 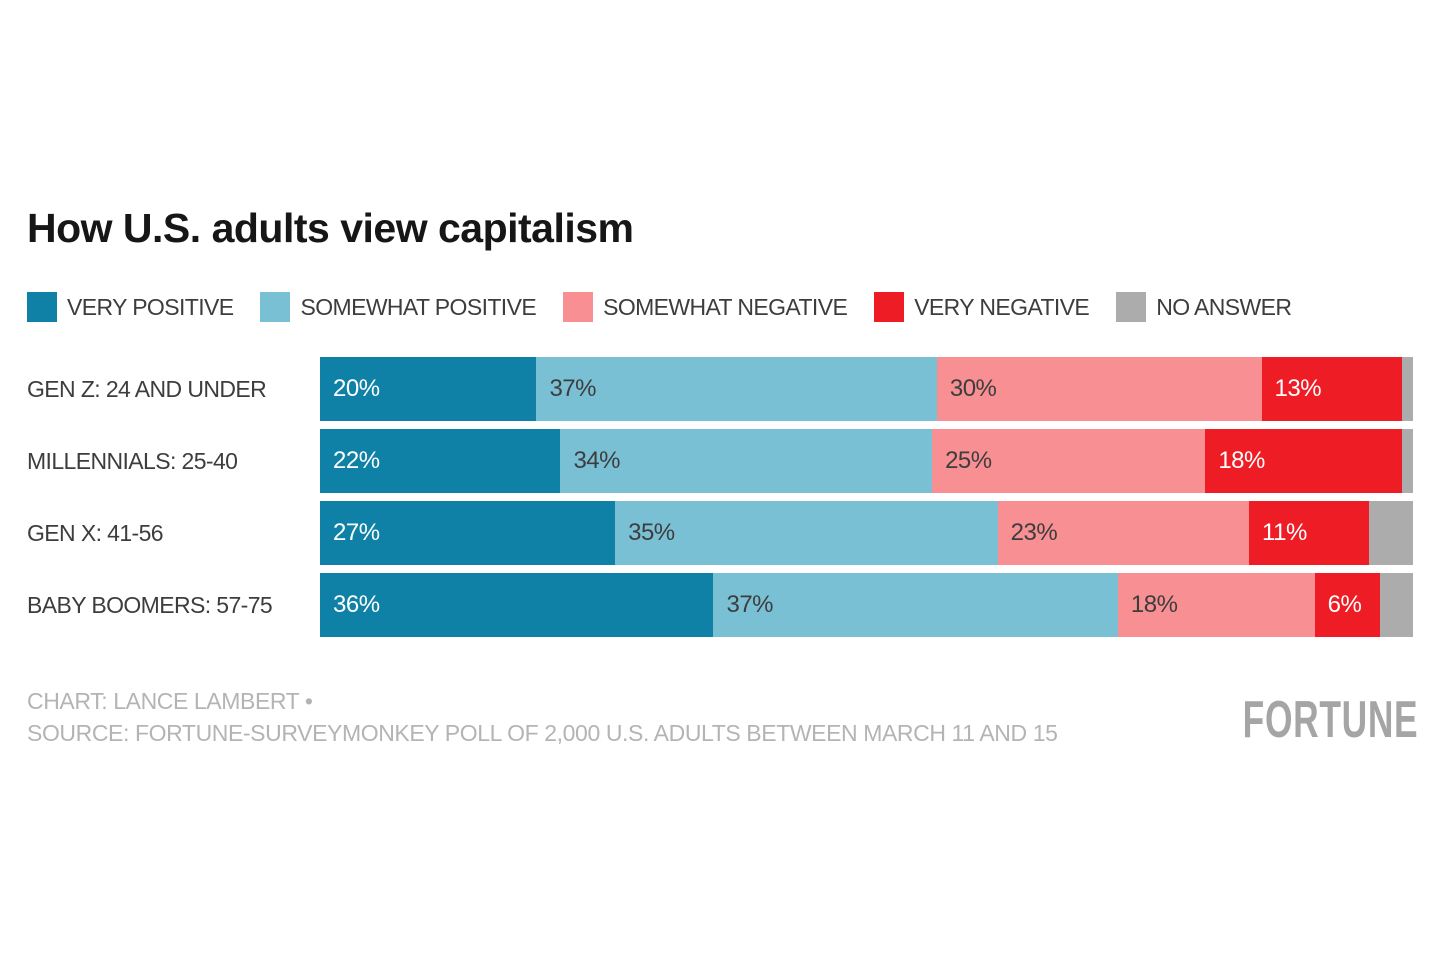 I want to click on stacked-bar: 22% 34% 25% 18%, so click(x=866, y=461).